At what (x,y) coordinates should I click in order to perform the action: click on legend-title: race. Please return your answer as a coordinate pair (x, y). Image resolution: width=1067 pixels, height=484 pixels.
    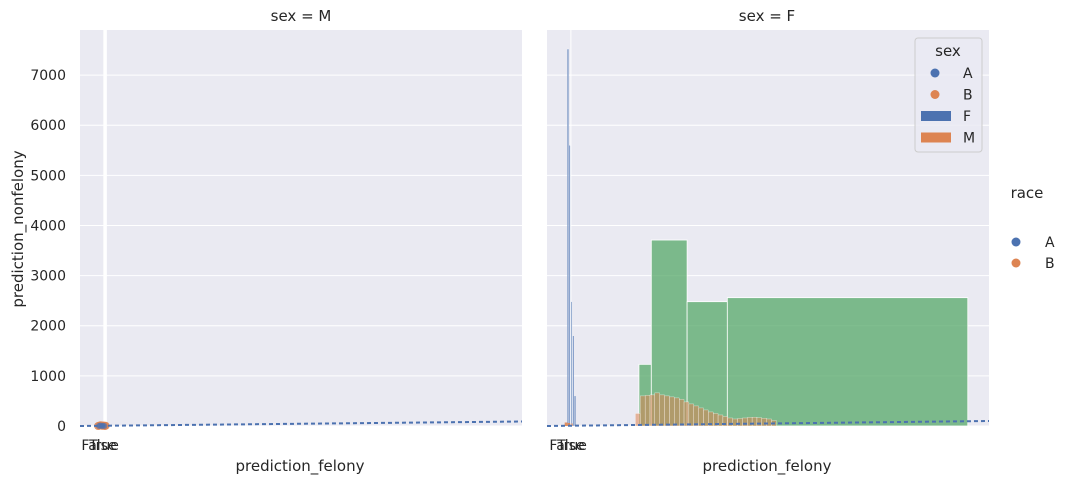
    Looking at the image, I should click on (1027, 193).